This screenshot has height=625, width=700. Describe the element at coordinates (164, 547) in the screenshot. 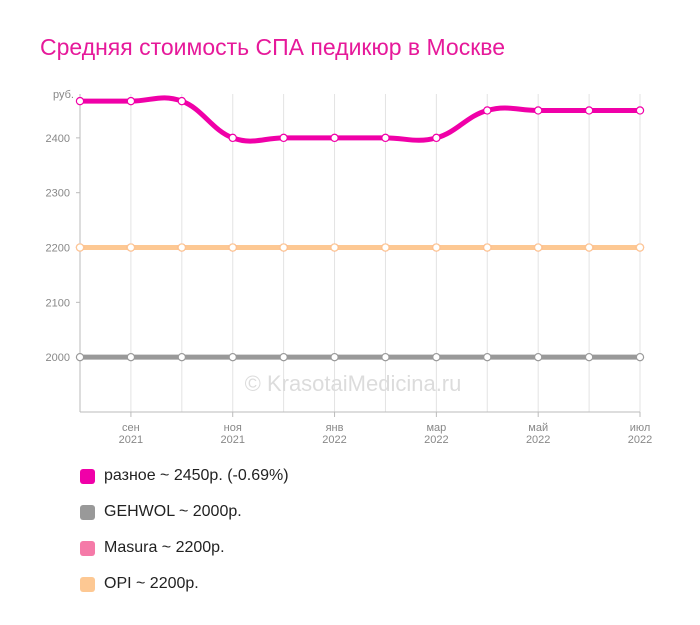

I see `legend-label-masura: Masura ~ 2200р.` at that location.